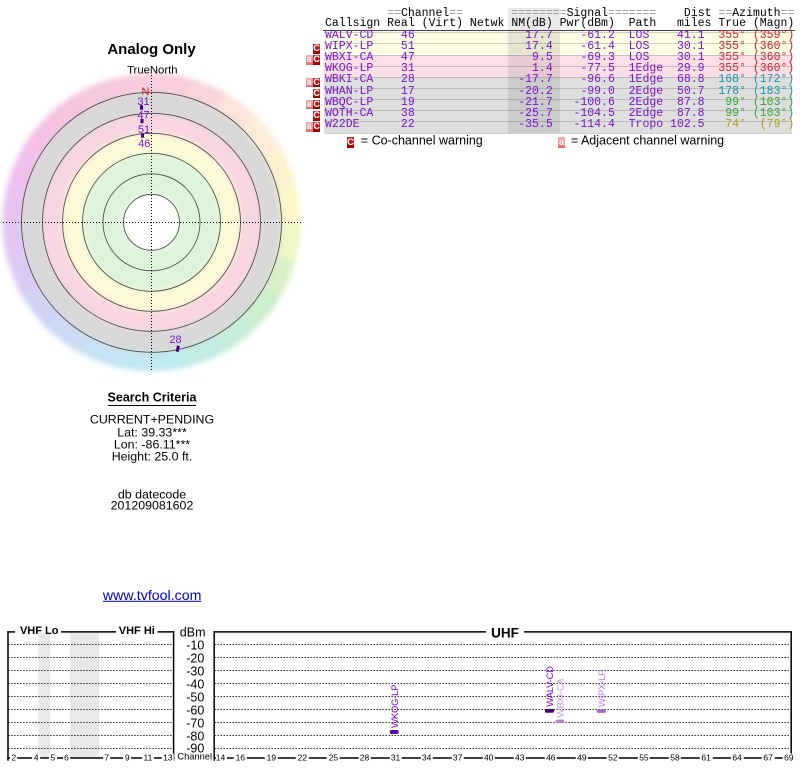  Describe the element at coordinates (395, 706) in the screenshot. I see `svg-text: WKOG-LP` at that location.